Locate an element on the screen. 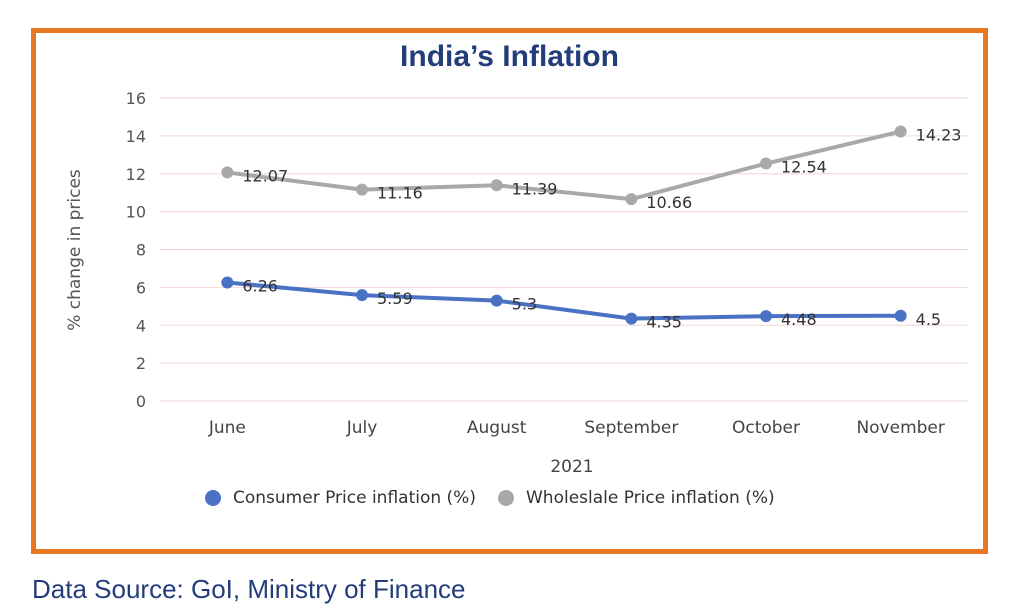 The height and width of the screenshot is (614, 1024). x-axis-title: 2021 is located at coordinates (571, 467).